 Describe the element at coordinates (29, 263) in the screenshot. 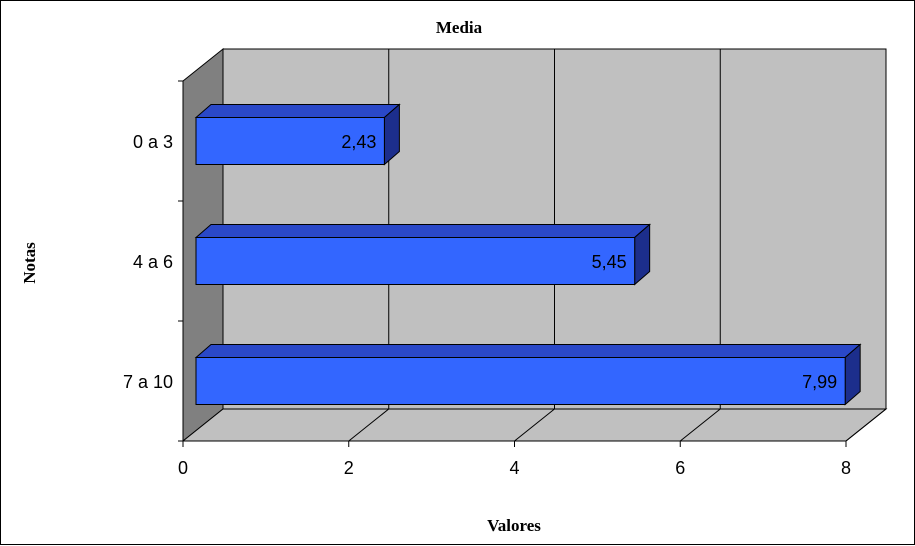

I see `y-axis-label: Notas` at that location.